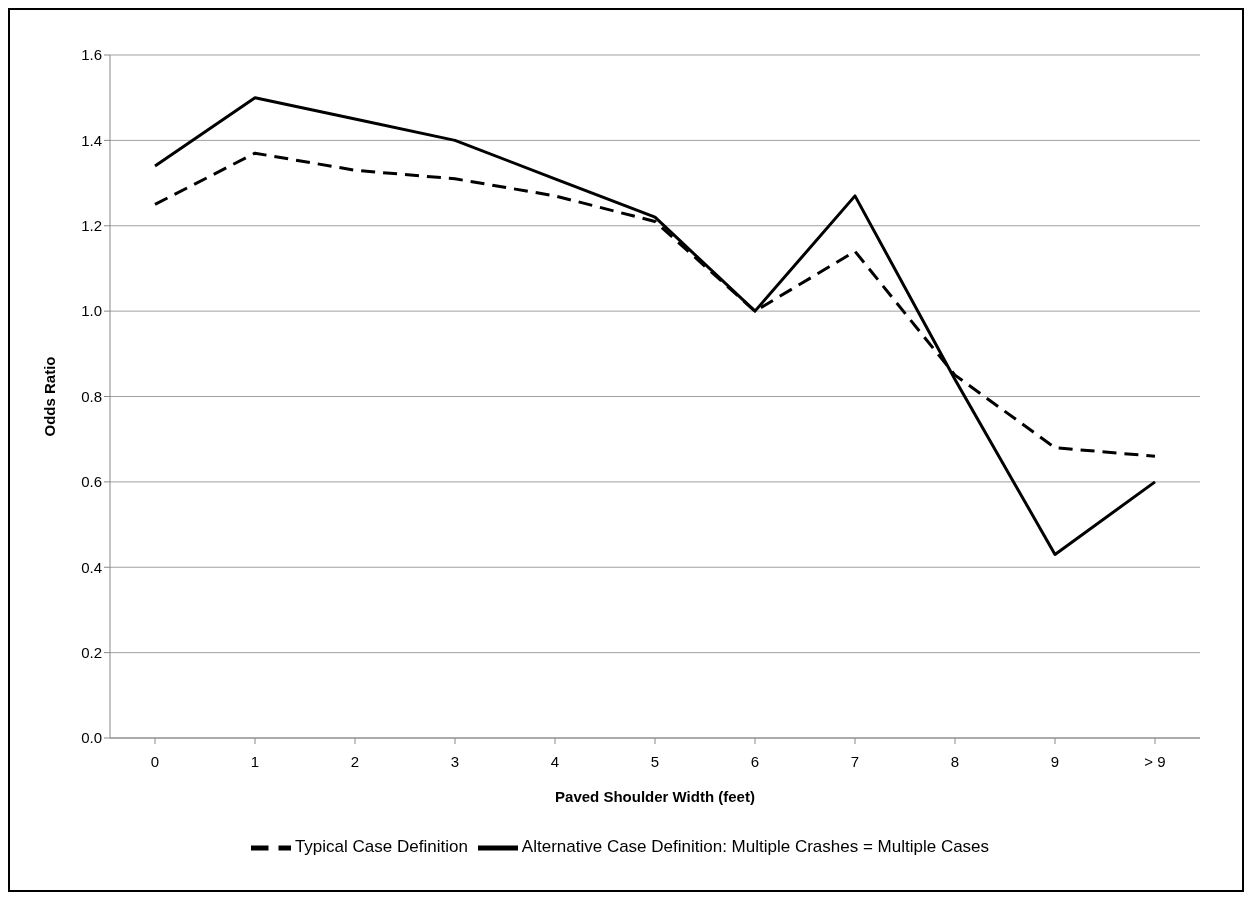  I want to click on x-tick-label: 8, so click(955, 761).